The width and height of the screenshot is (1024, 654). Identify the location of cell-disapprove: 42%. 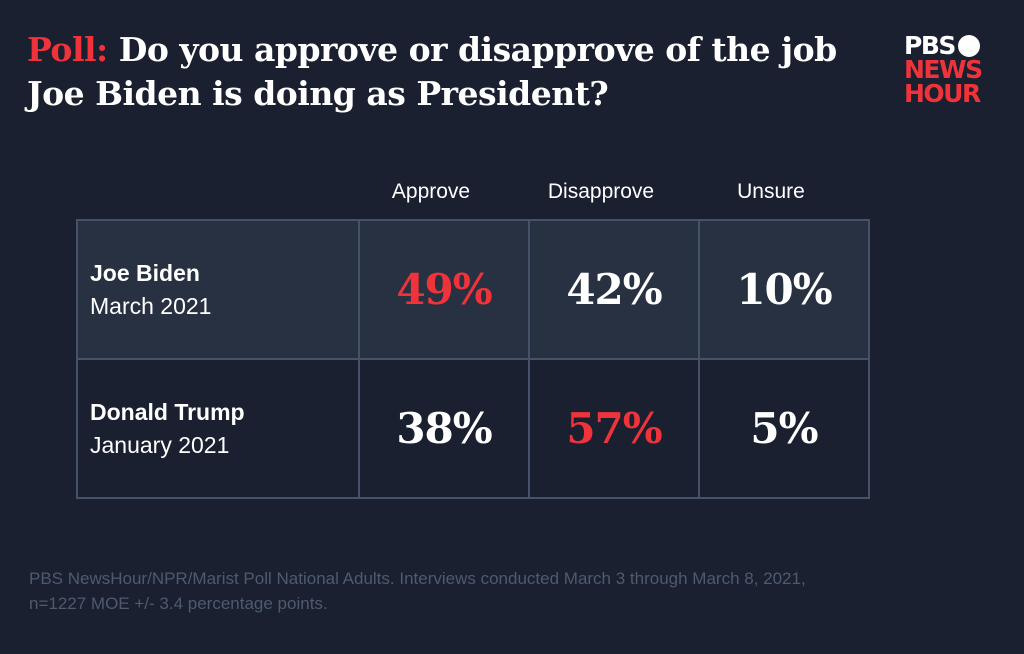
(614, 289).